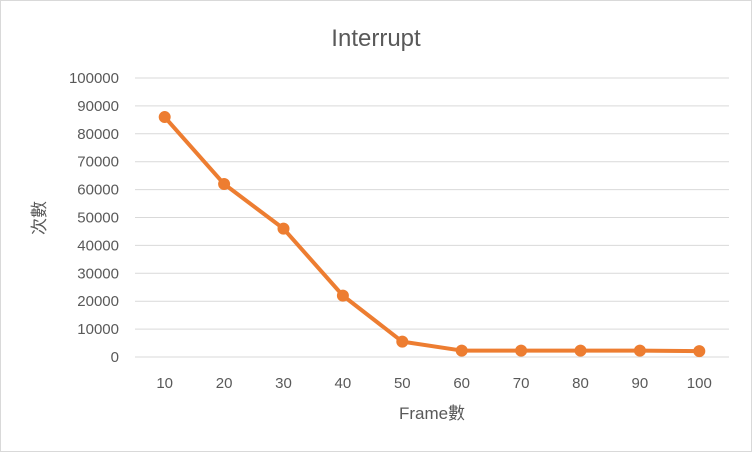 The image size is (752, 452). Describe the element at coordinates (640, 383) in the screenshot. I see `x-tick-label: 90` at that location.